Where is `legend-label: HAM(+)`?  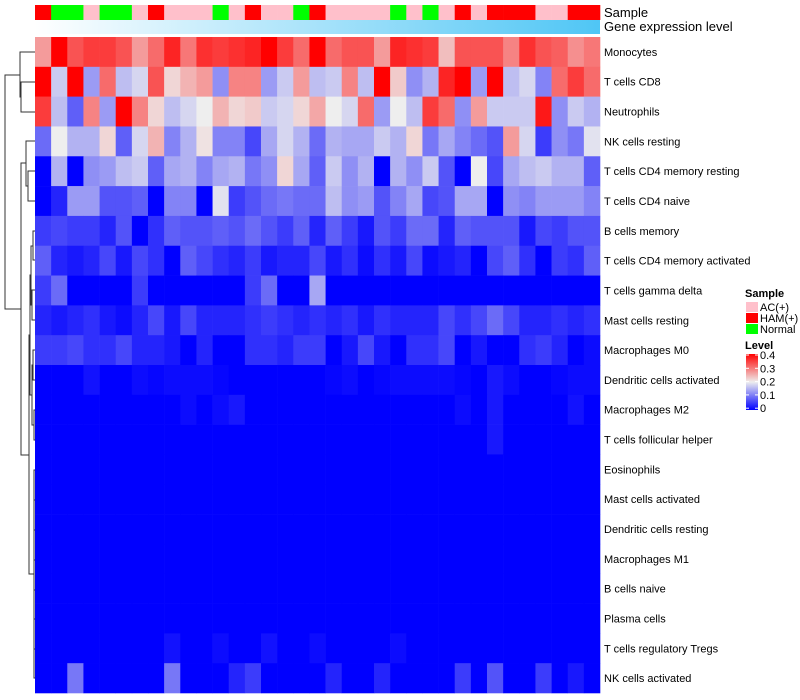
legend-label: HAM(+) is located at coordinates (779, 319).